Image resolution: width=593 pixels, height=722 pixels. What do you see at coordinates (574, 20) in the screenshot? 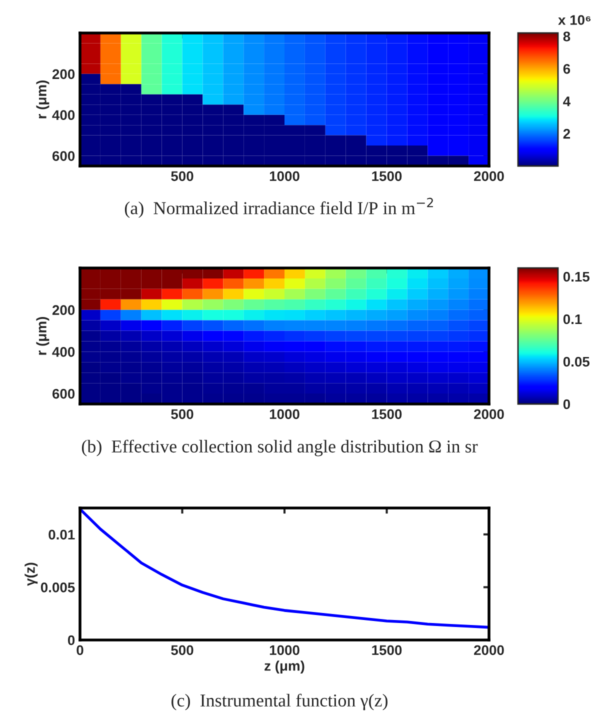
I see `color-bar-title: x 10⁶` at bounding box center [574, 20].